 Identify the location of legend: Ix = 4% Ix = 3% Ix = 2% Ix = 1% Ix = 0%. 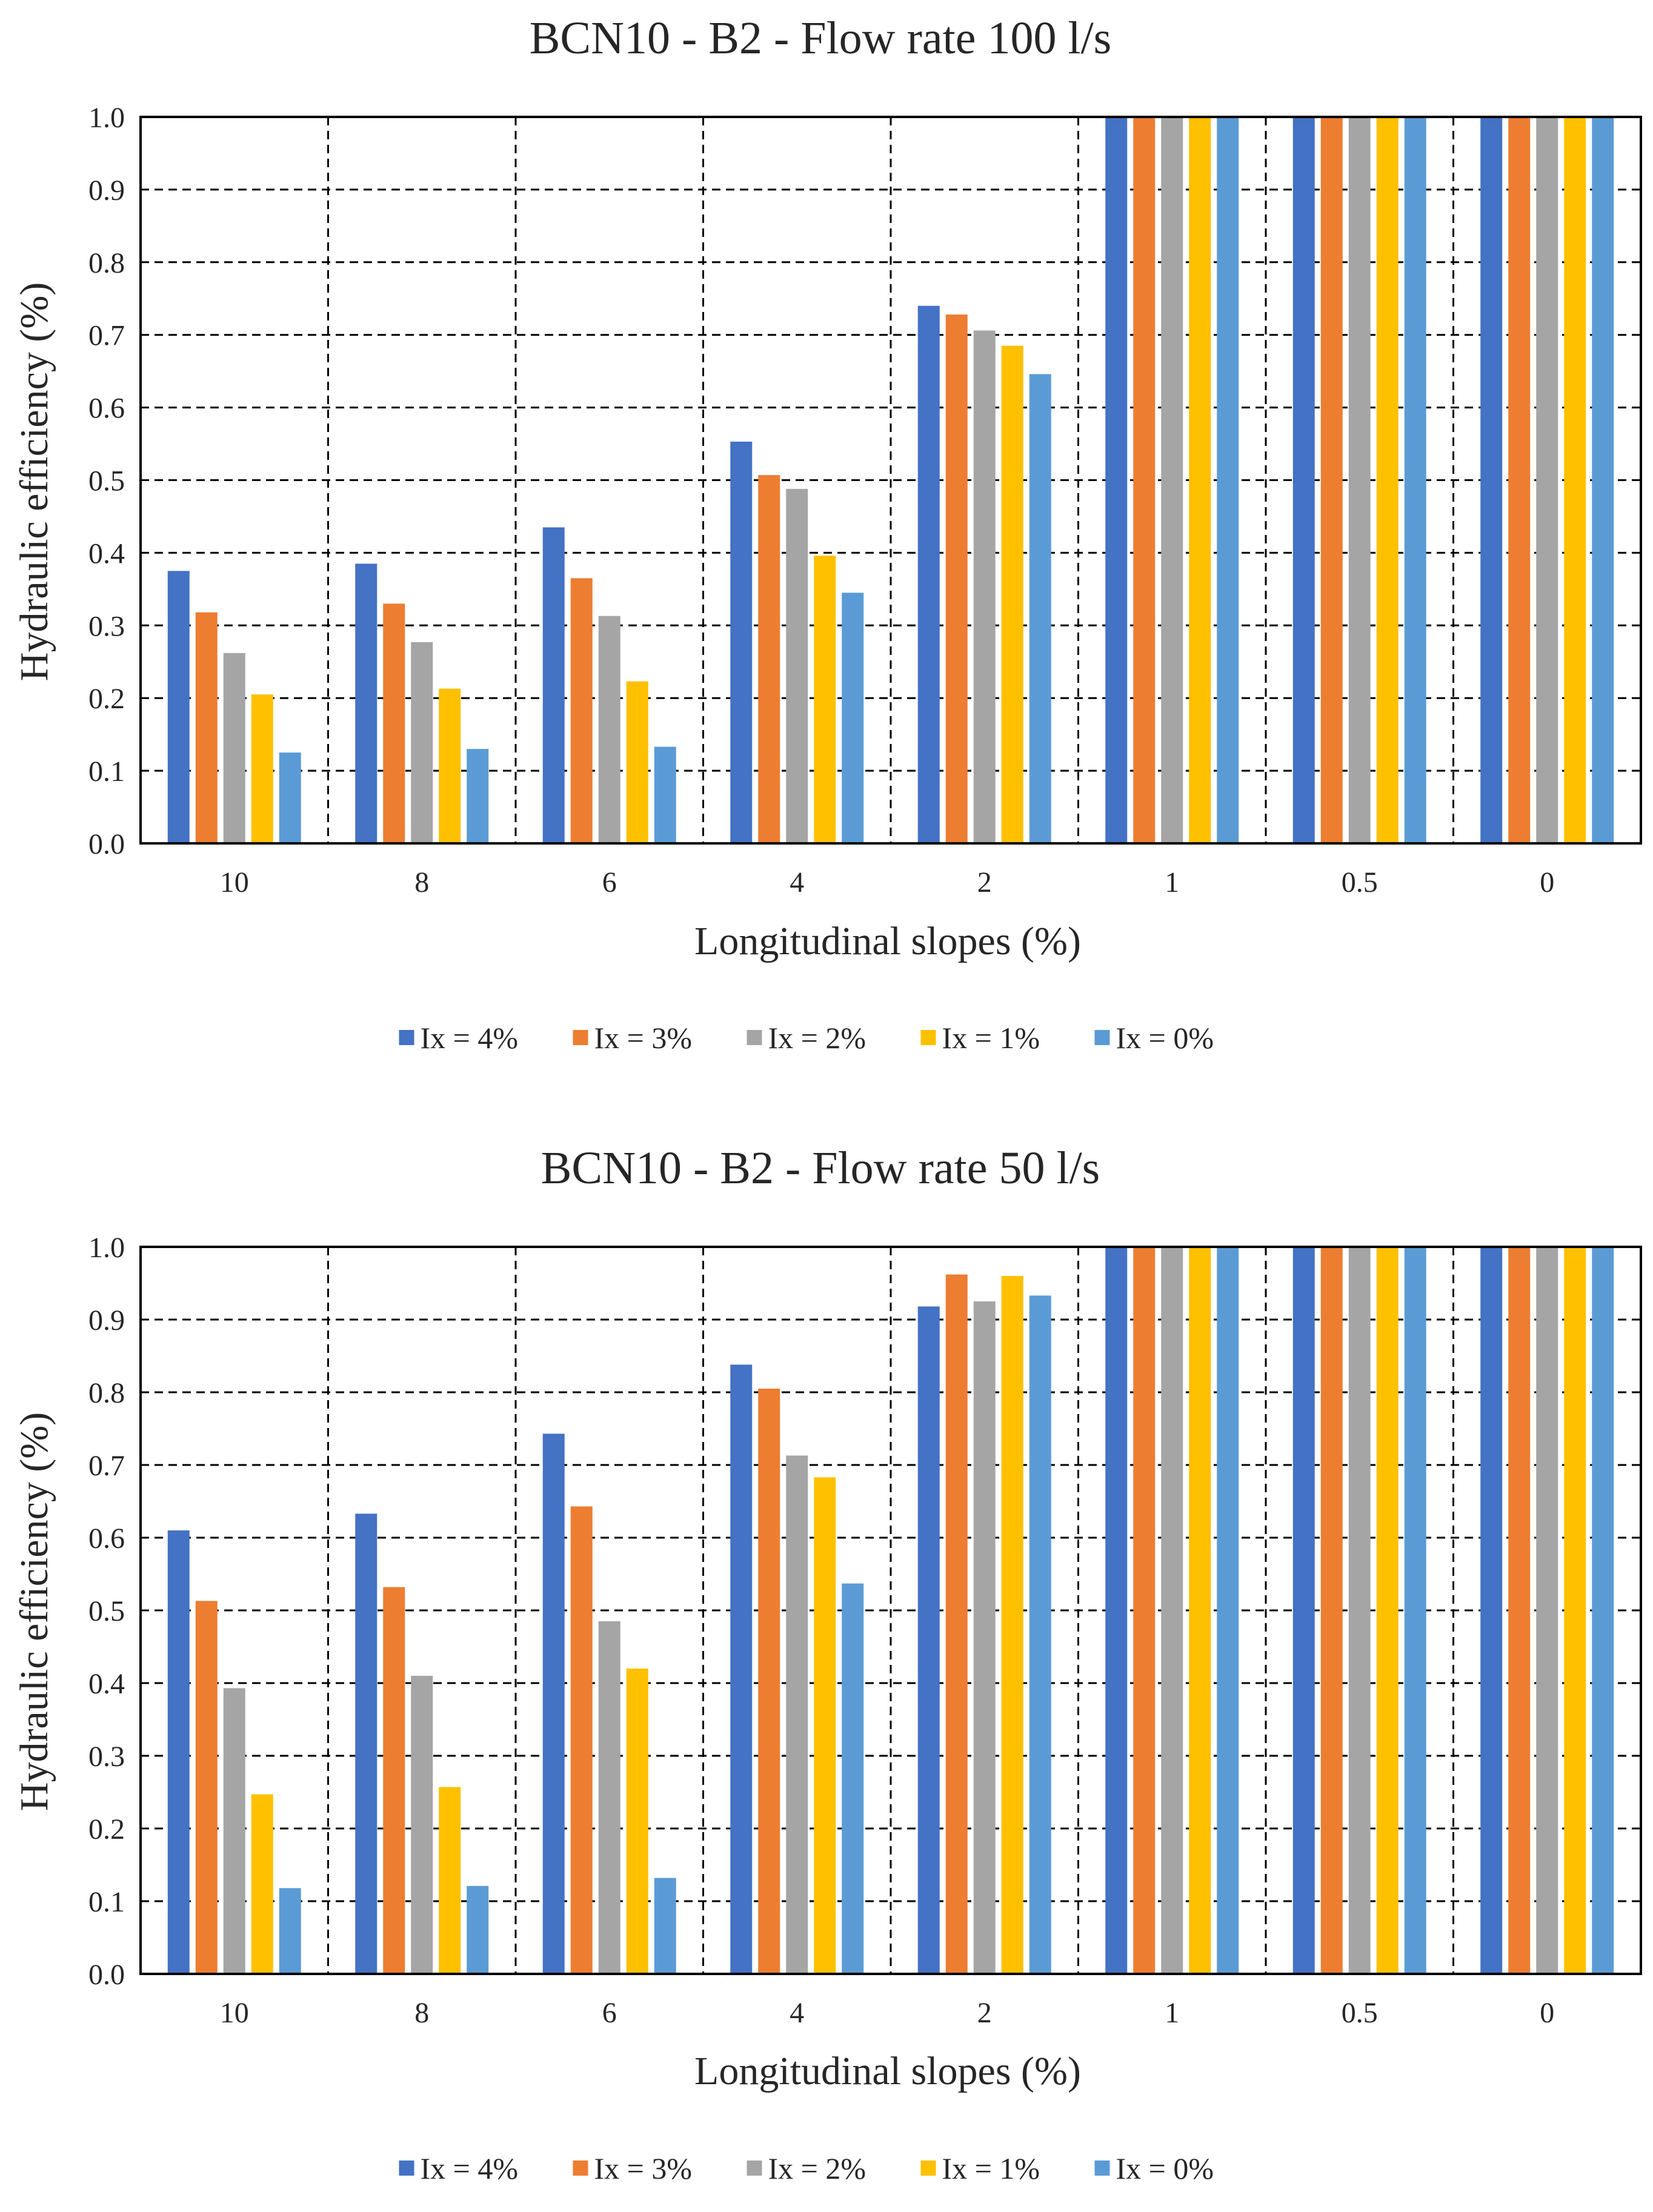
(806, 2168).